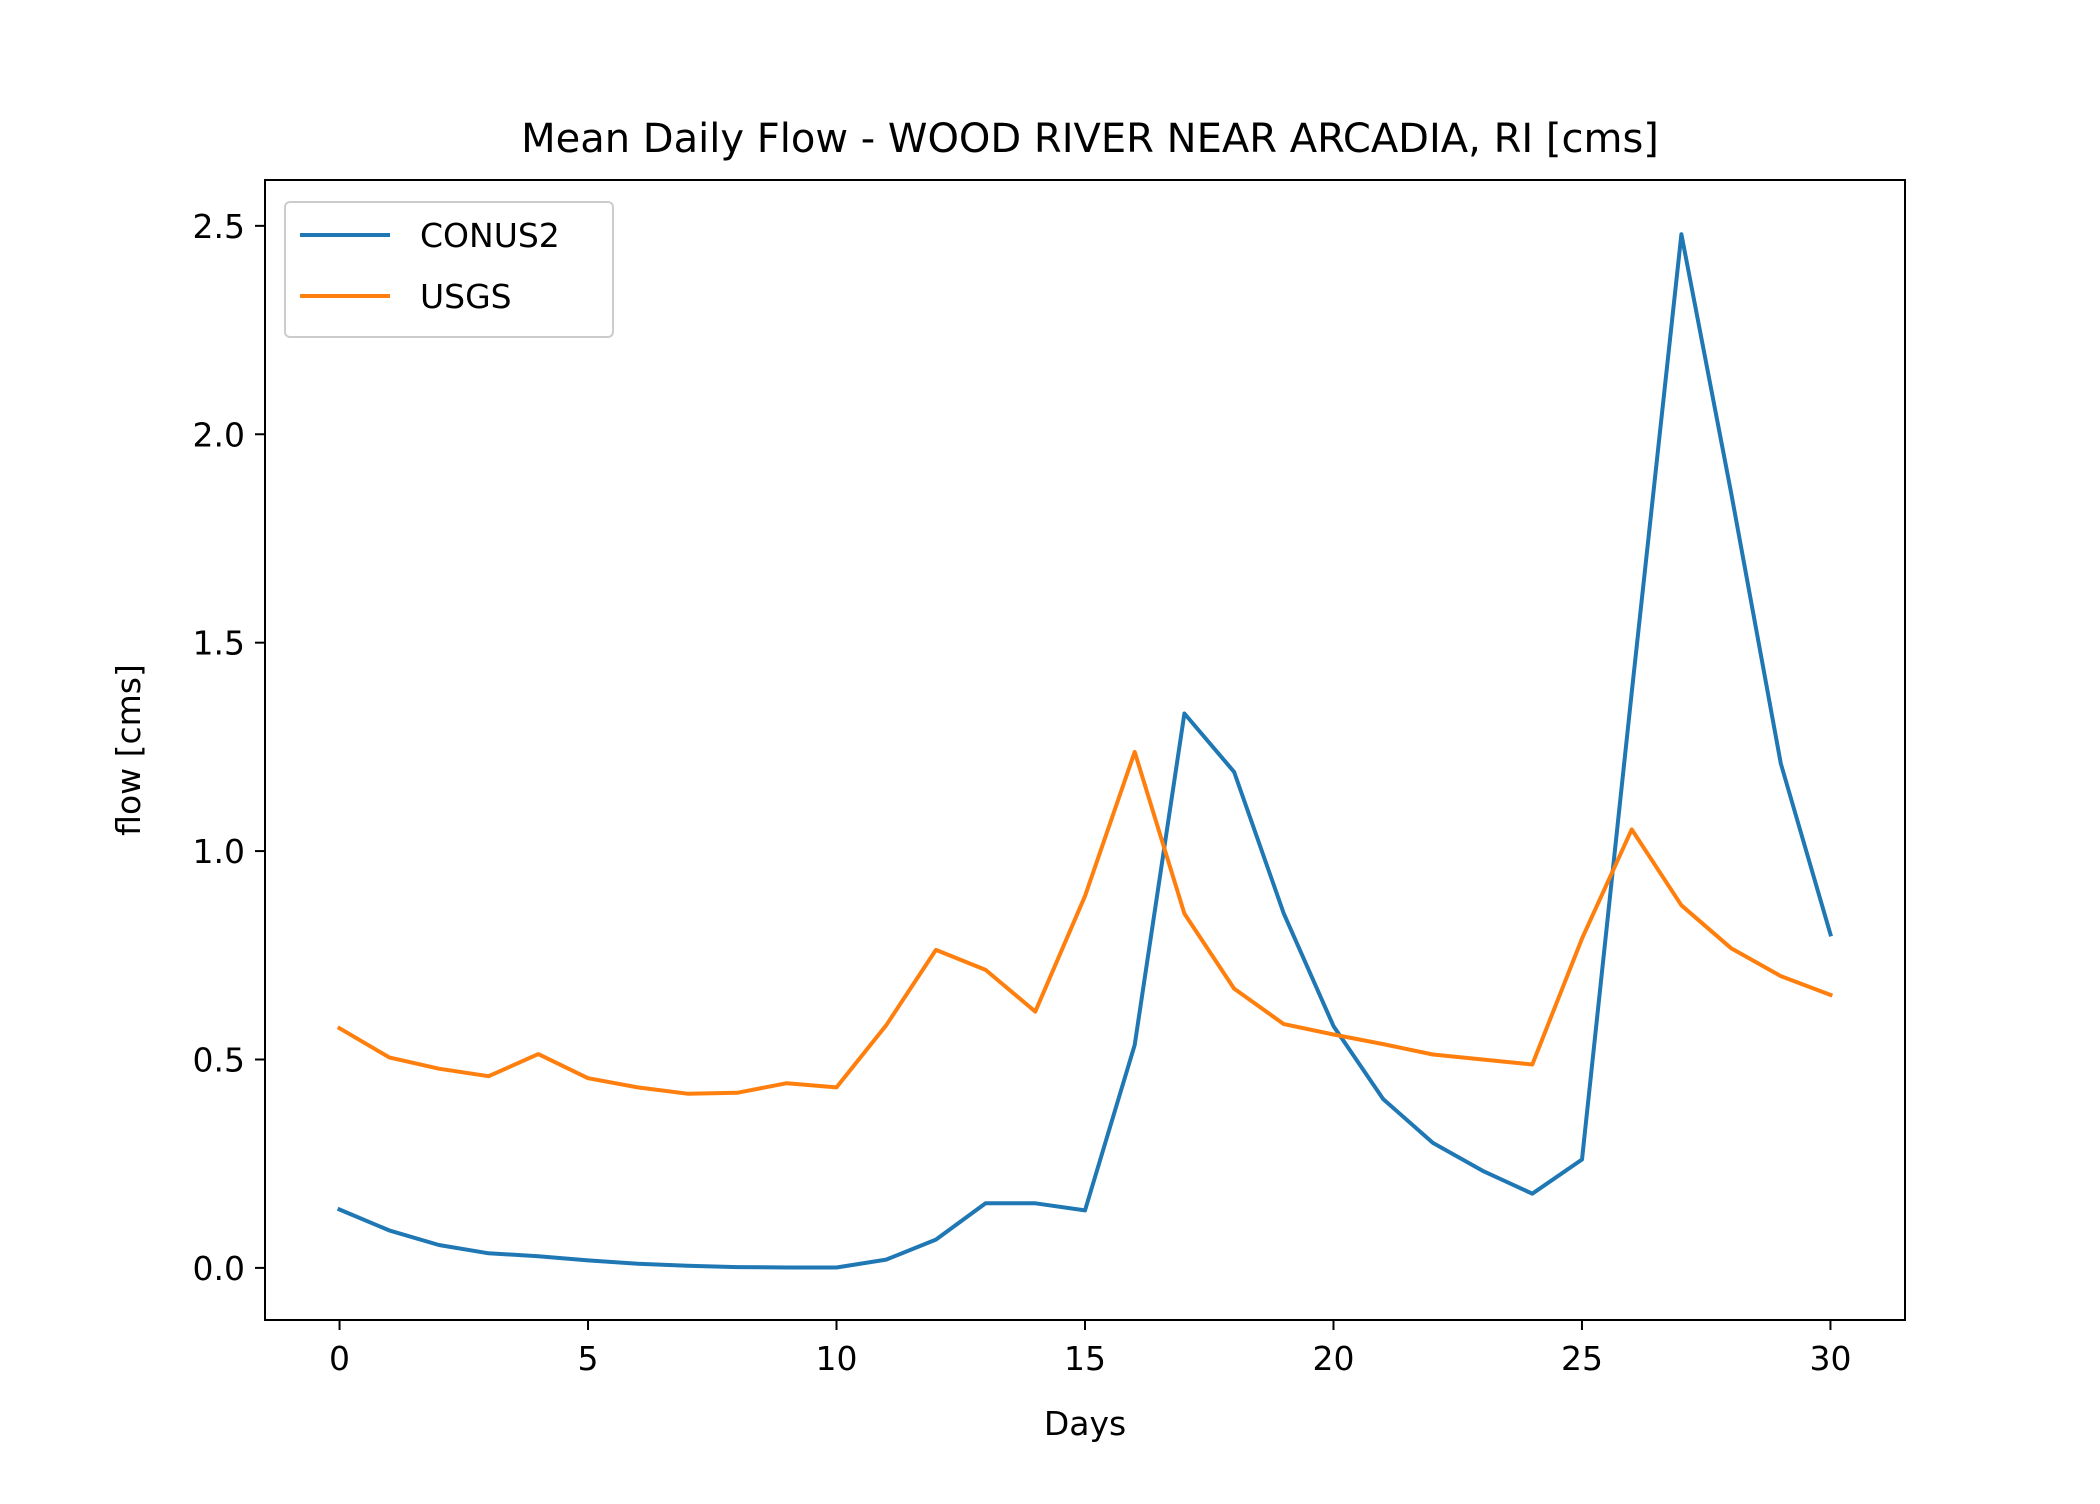  I want to click on y-tick-label: 0.0, so click(219, 1268).